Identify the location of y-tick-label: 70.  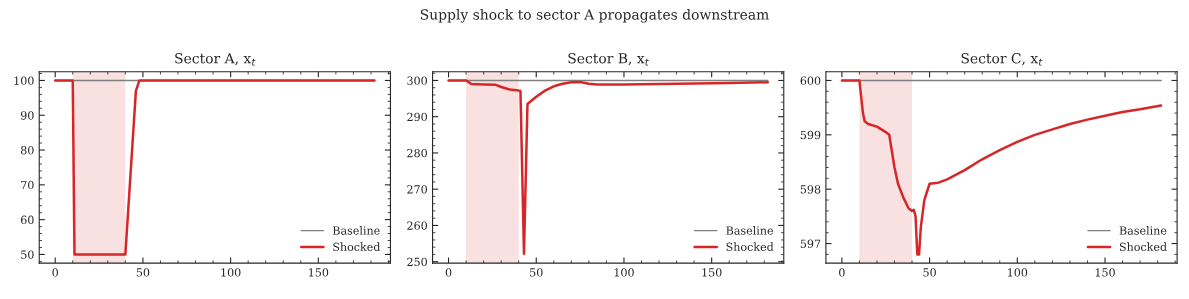
(27, 185).